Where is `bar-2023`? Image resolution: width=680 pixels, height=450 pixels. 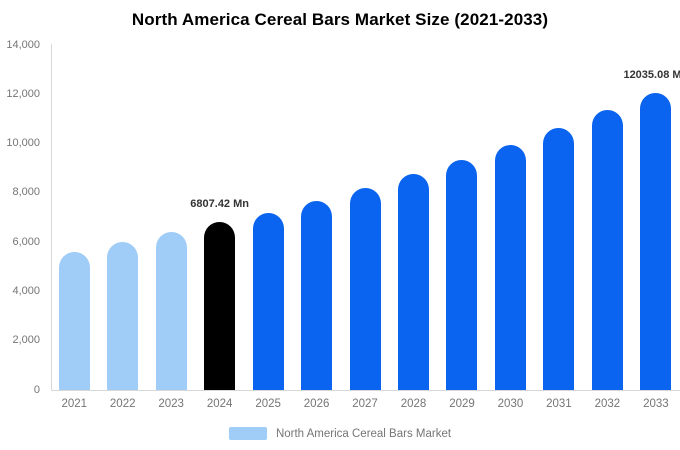 bar-2023 is located at coordinates (171, 311).